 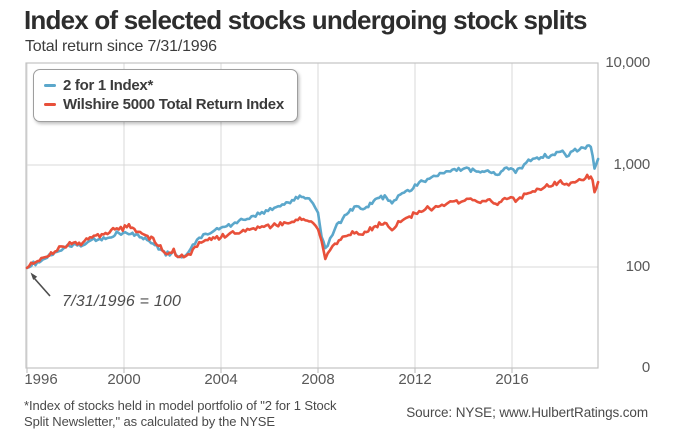 What do you see at coordinates (221, 379) in the screenshot?
I see `x-axis-label-2004: 2004` at bounding box center [221, 379].